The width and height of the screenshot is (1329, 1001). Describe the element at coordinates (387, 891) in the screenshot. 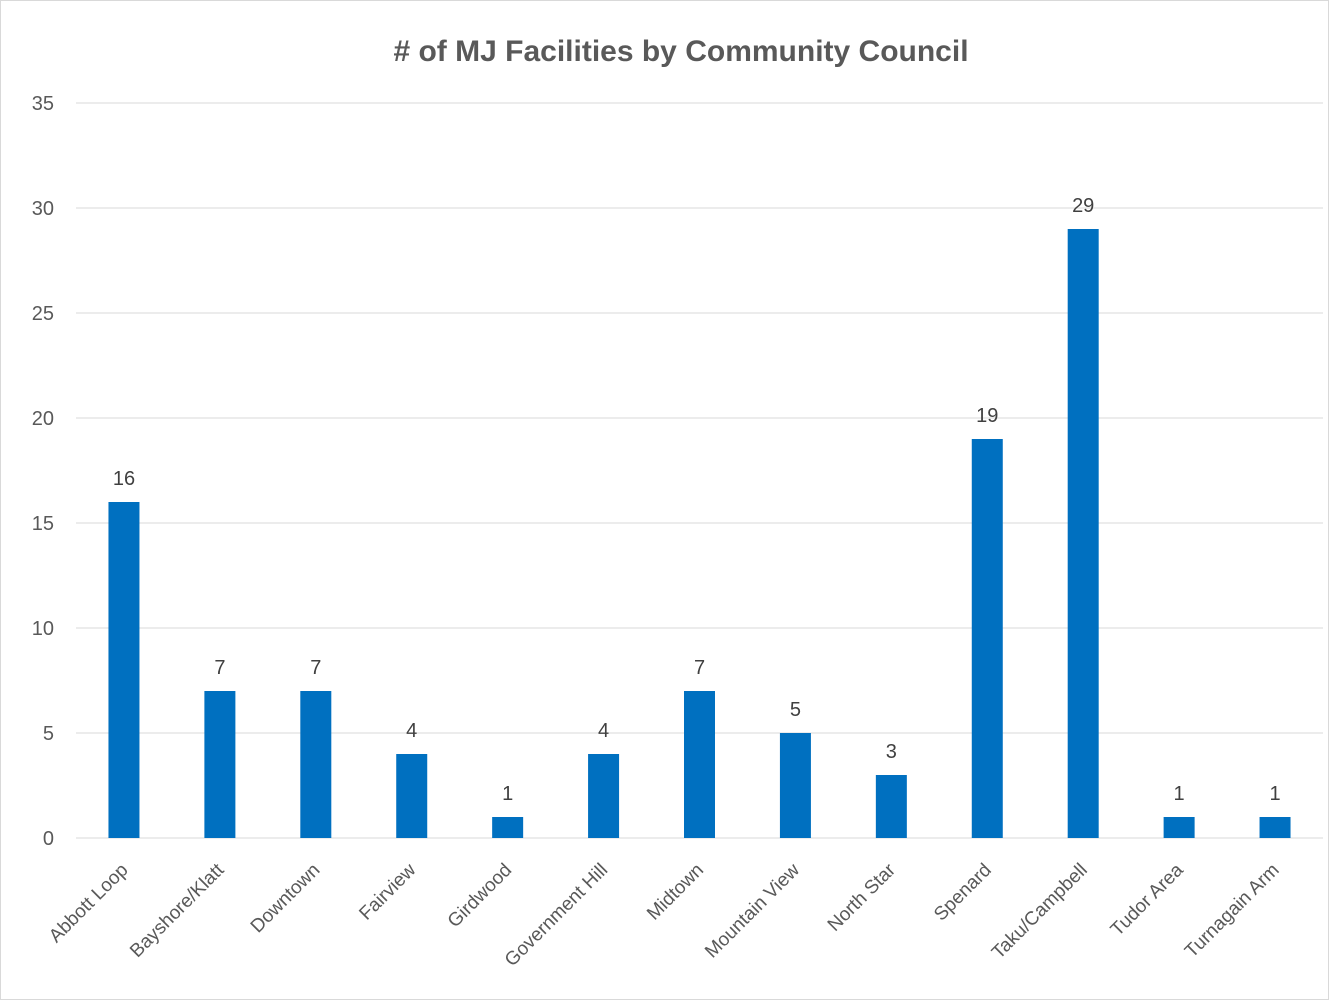

I see `category-label: Fairview` at that location.